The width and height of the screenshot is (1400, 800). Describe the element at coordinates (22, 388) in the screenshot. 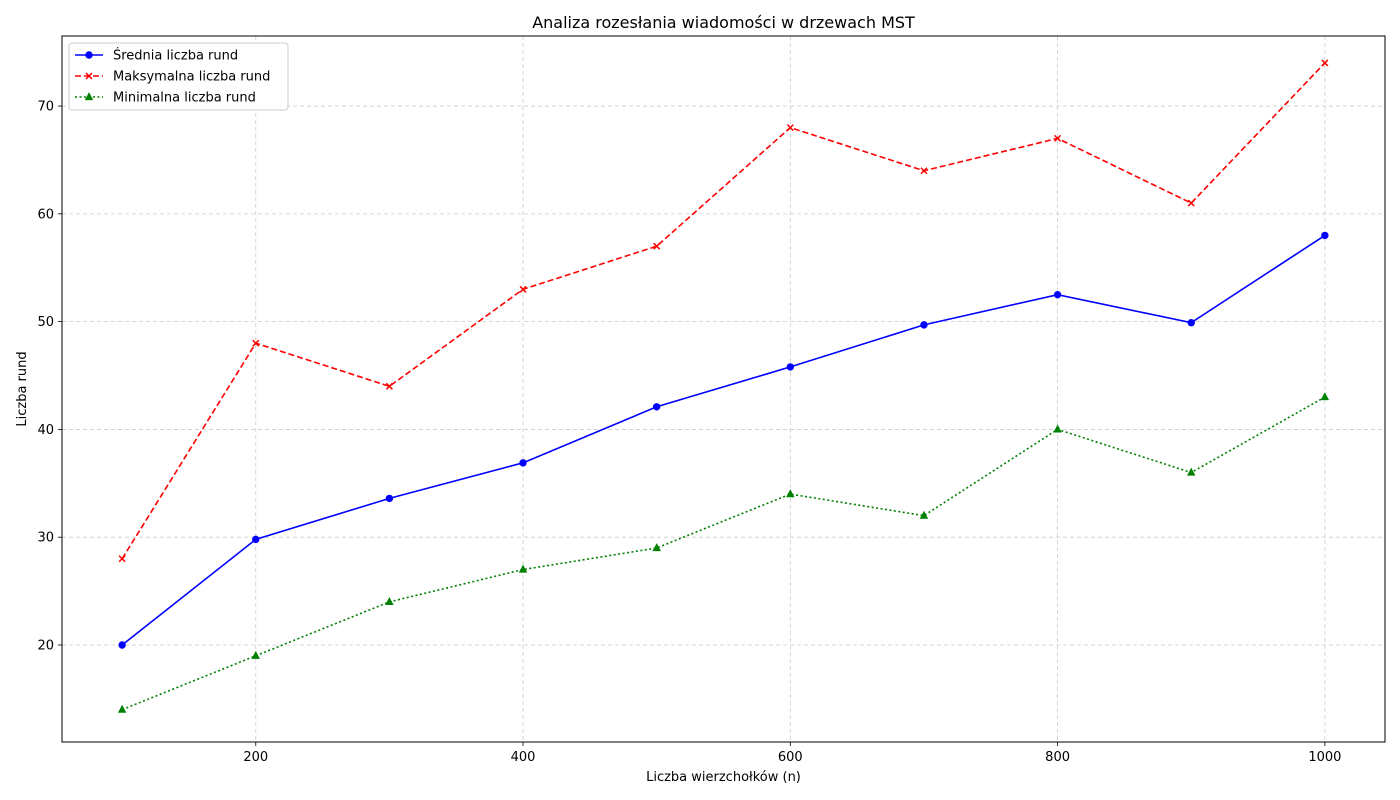

I see `y-axis-title: Liczba rund` at that location.